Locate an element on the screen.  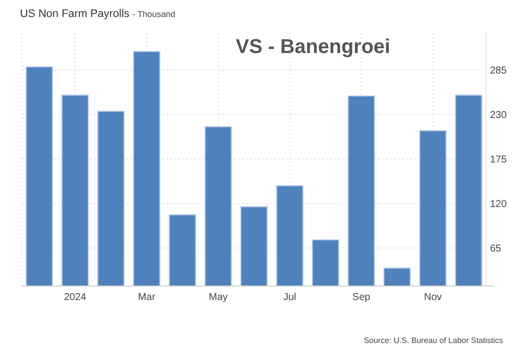
y-tick-label: 230 is located at coordinates (499, 116).